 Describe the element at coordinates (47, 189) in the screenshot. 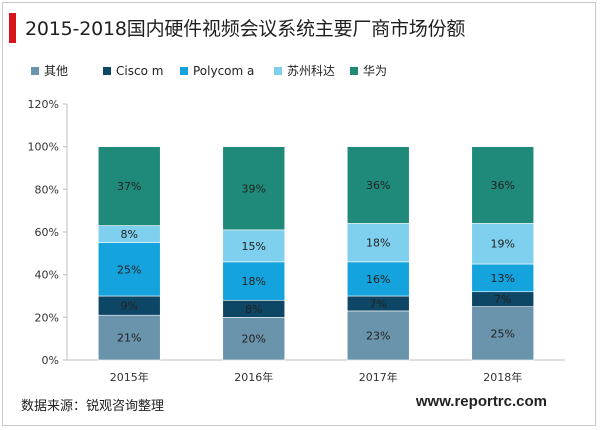

I see `y-tick-label: 80%` at that location.